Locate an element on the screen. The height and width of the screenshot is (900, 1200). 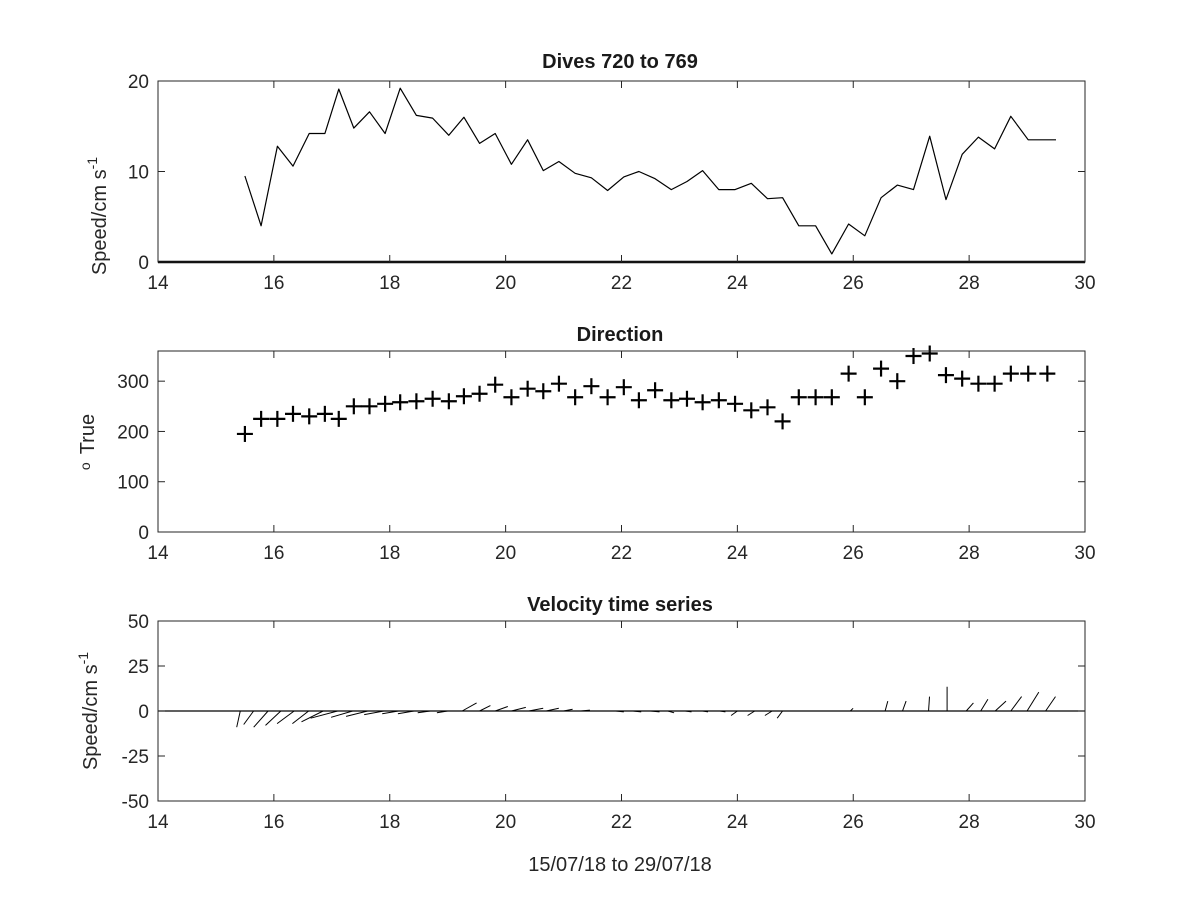
speed-panel-title: Dives 720 to 769 is located at coordinates (620, 62).